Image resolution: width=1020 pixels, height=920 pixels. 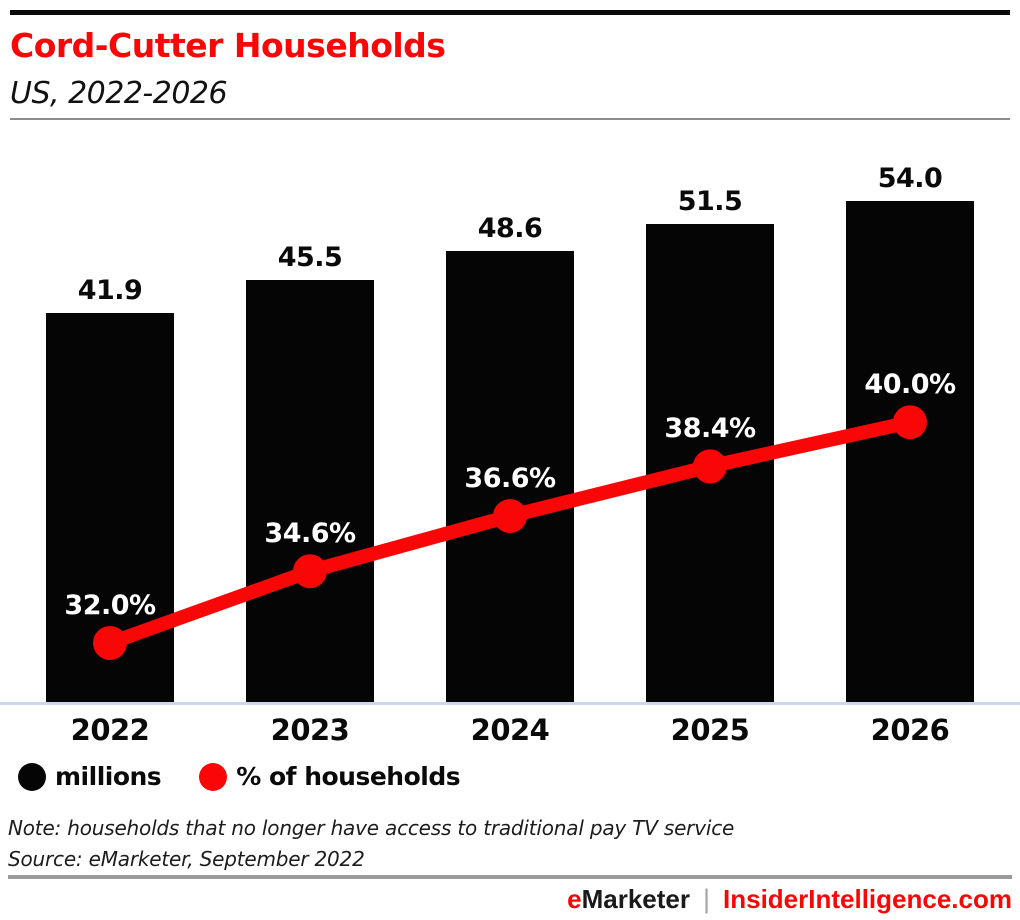 I want to click on emarketer-logo-rest: Marketer, so click(x=635, y=899).